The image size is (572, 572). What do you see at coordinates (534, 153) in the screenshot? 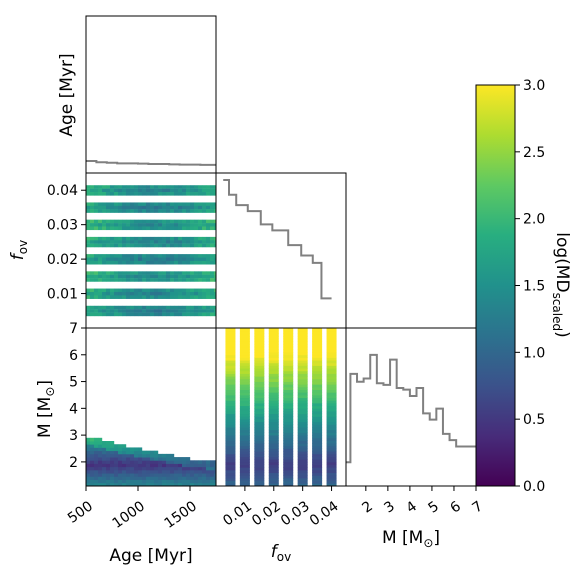
I see `colorbar-tick-label: 2.5` at bounding box center [534, 153].